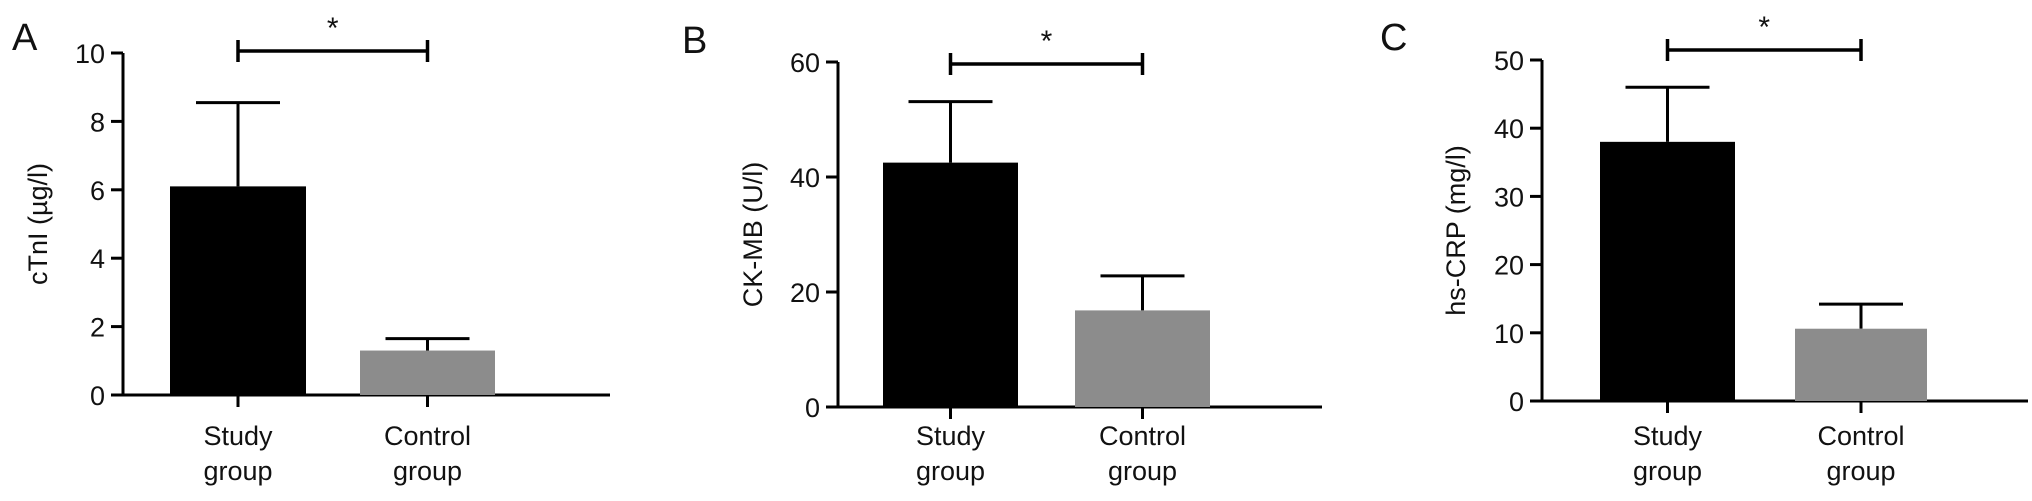  Describe the element at coordinates (1456, 230) in the screenshot. I see `y-axis-title: hs-CRP (mg/l)` at that location.